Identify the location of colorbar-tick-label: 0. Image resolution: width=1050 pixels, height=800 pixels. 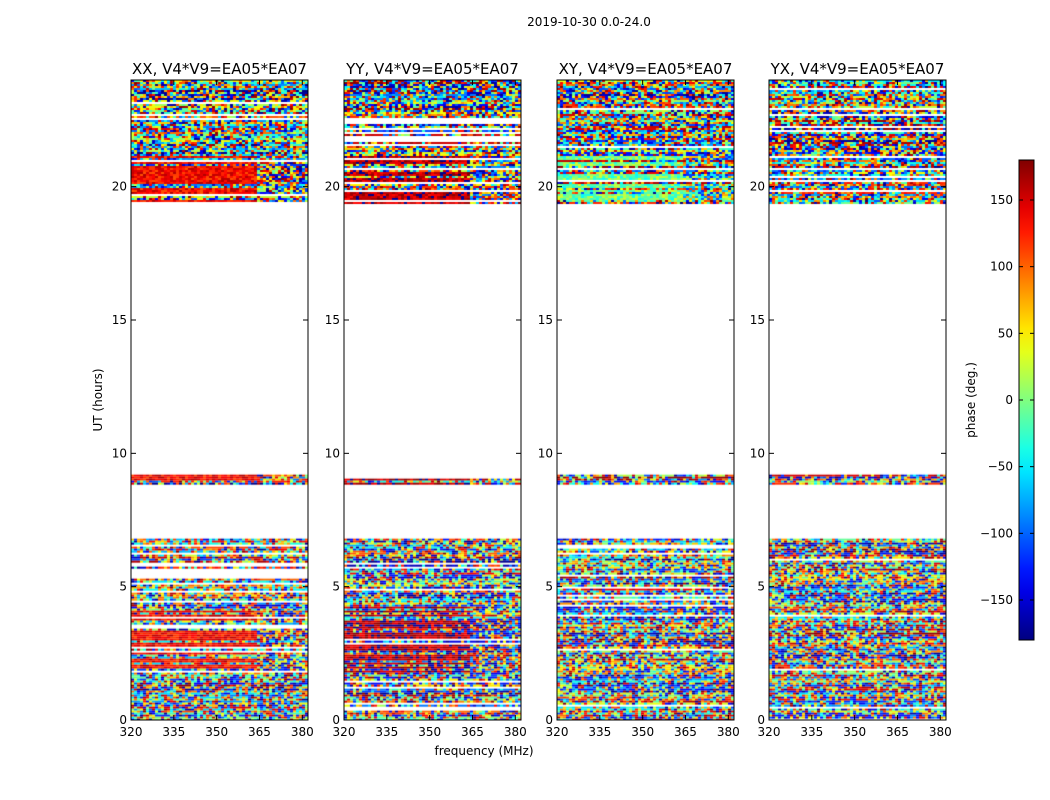
(1009, 400).